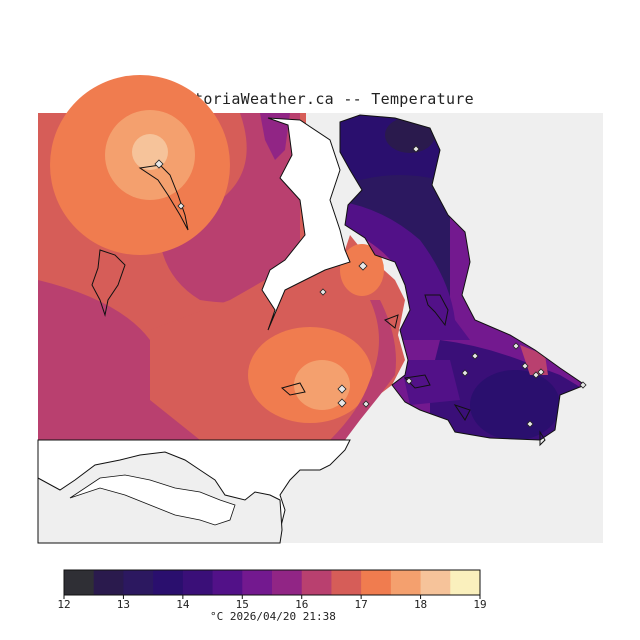  I want to click on colorbar-tick-label: 19, so click(480, 604).